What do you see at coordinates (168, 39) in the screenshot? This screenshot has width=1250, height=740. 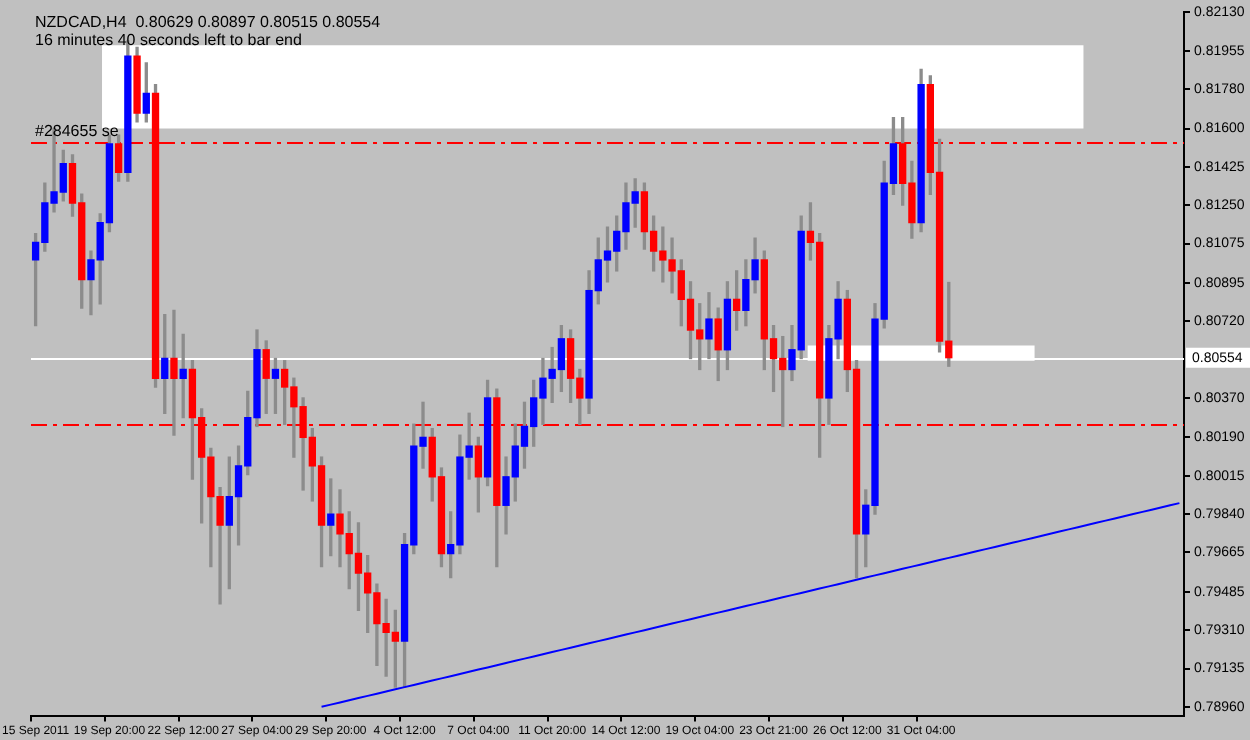 I see `text: 16 minutes 40 seconds left to bar end` at bounding box center [168, 39].